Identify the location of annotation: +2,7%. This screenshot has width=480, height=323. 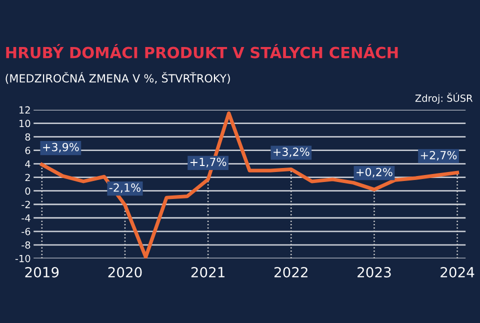
(438, 155).